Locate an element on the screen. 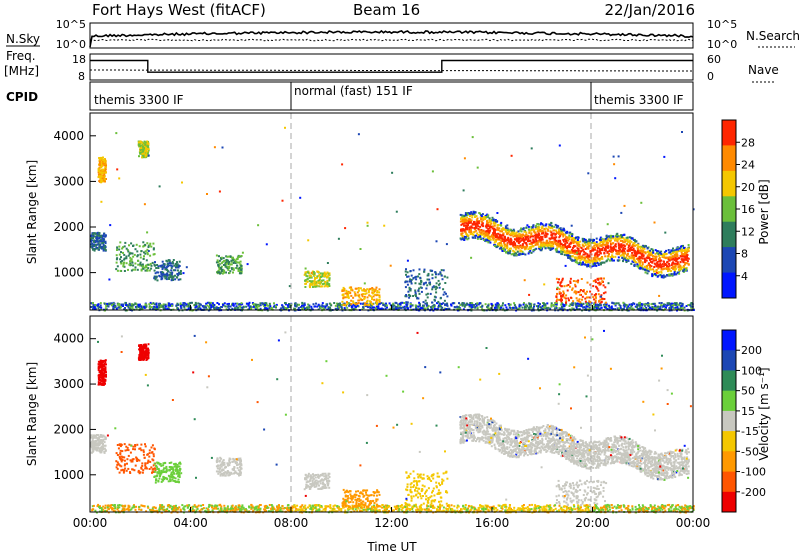  freq-panel: Freq. [MHz] 18 8 60 0 Nave is located at coordinates (391, 66).